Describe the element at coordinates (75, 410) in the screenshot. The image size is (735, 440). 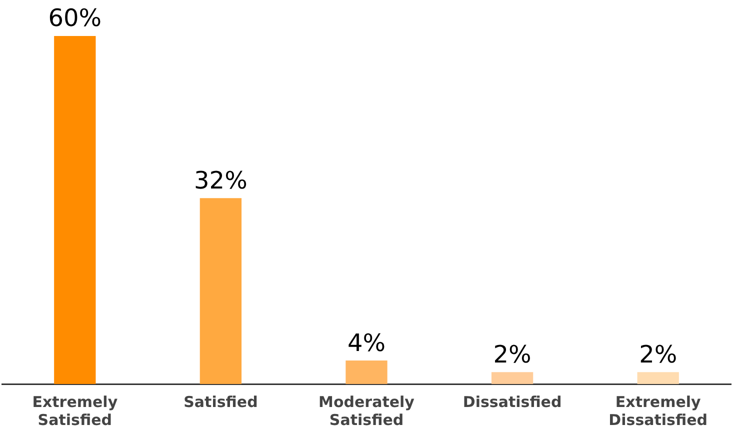
I see `x-tick-label: Extremely Satisfied` at that location.